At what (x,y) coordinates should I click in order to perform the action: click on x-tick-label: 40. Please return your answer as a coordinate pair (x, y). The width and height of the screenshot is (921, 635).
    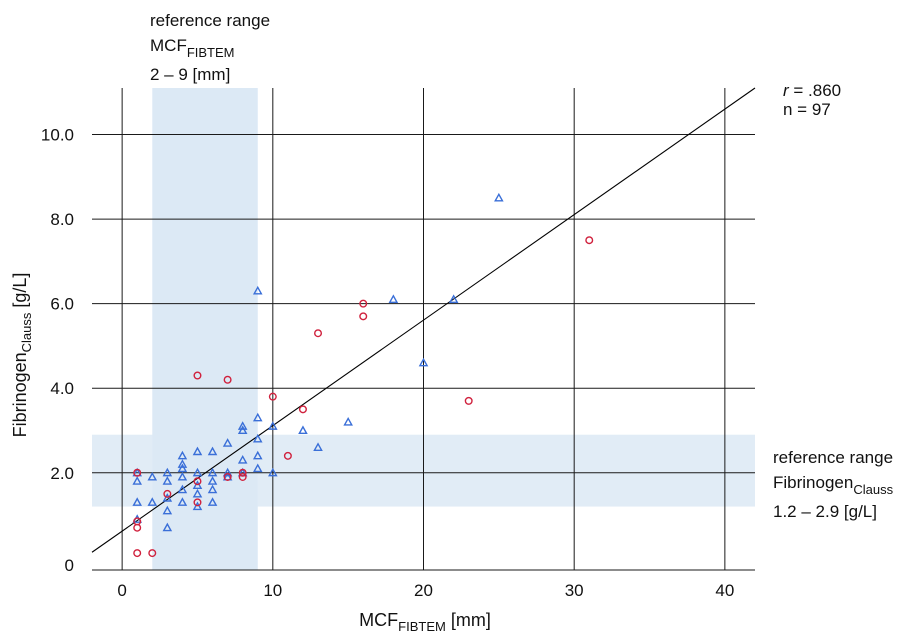
    Looking at the image, I should click on (724, 590).